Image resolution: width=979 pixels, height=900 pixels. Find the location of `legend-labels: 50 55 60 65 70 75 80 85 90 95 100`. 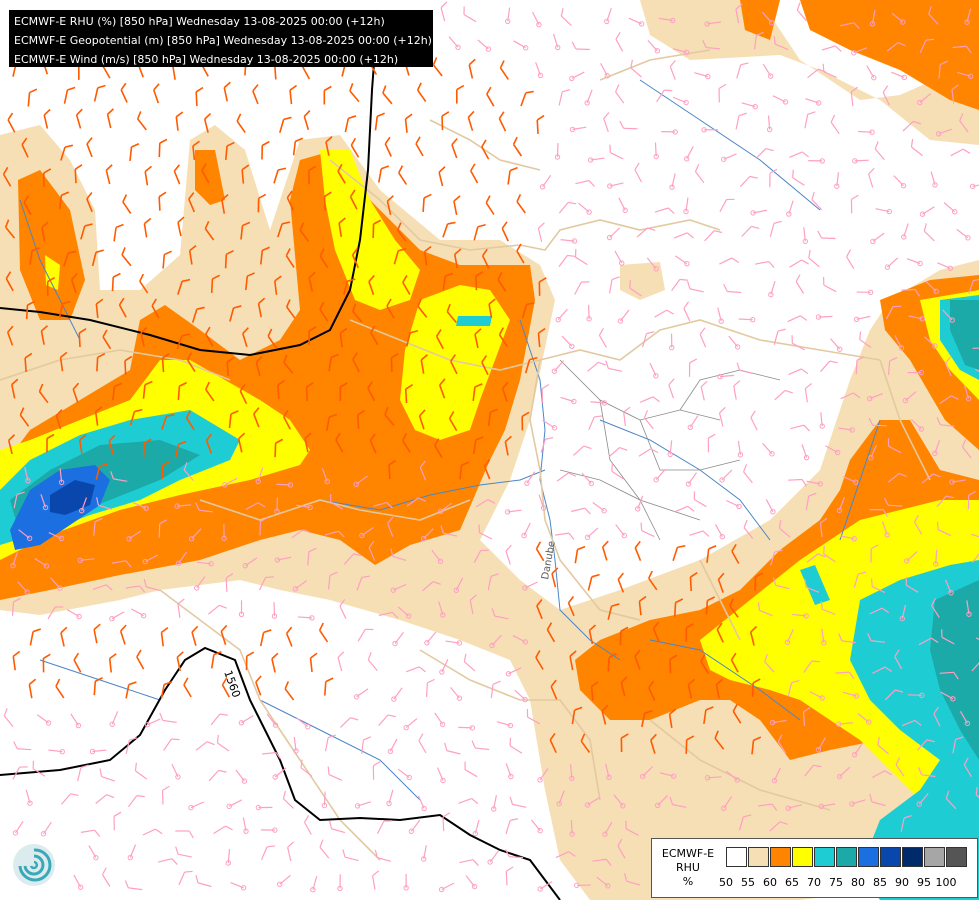

legend-labels: 50 55 60 65 70 75 80 85 90 95 100 is located at coordinates (847, 883).